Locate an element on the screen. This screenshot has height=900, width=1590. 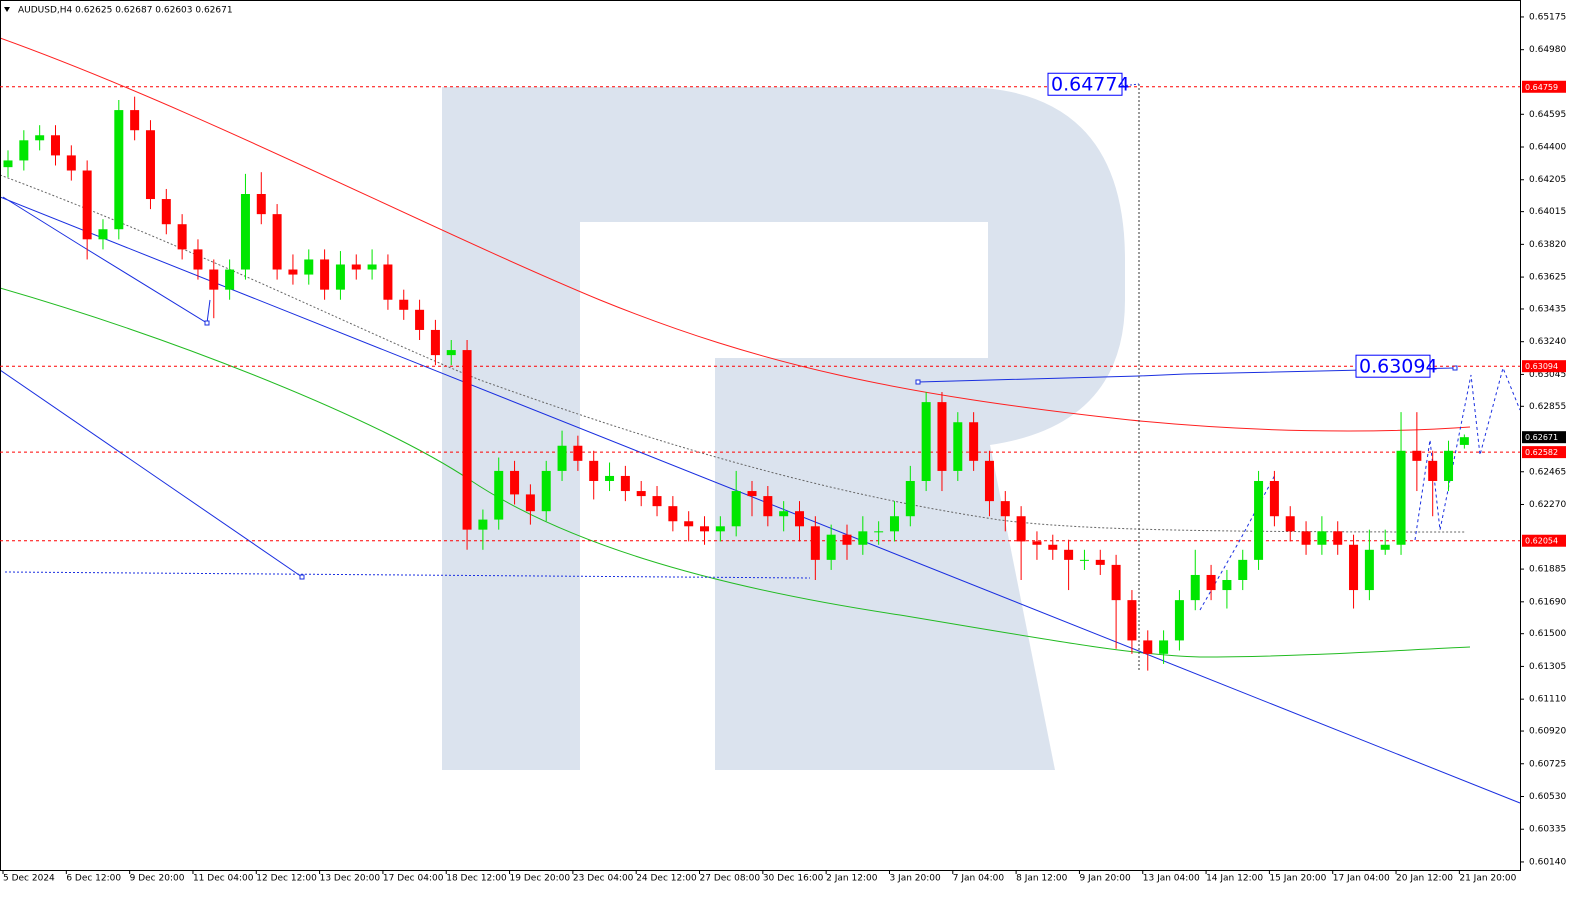
price-tag-label: 0.63094 is located at coordinates (1541, 366).